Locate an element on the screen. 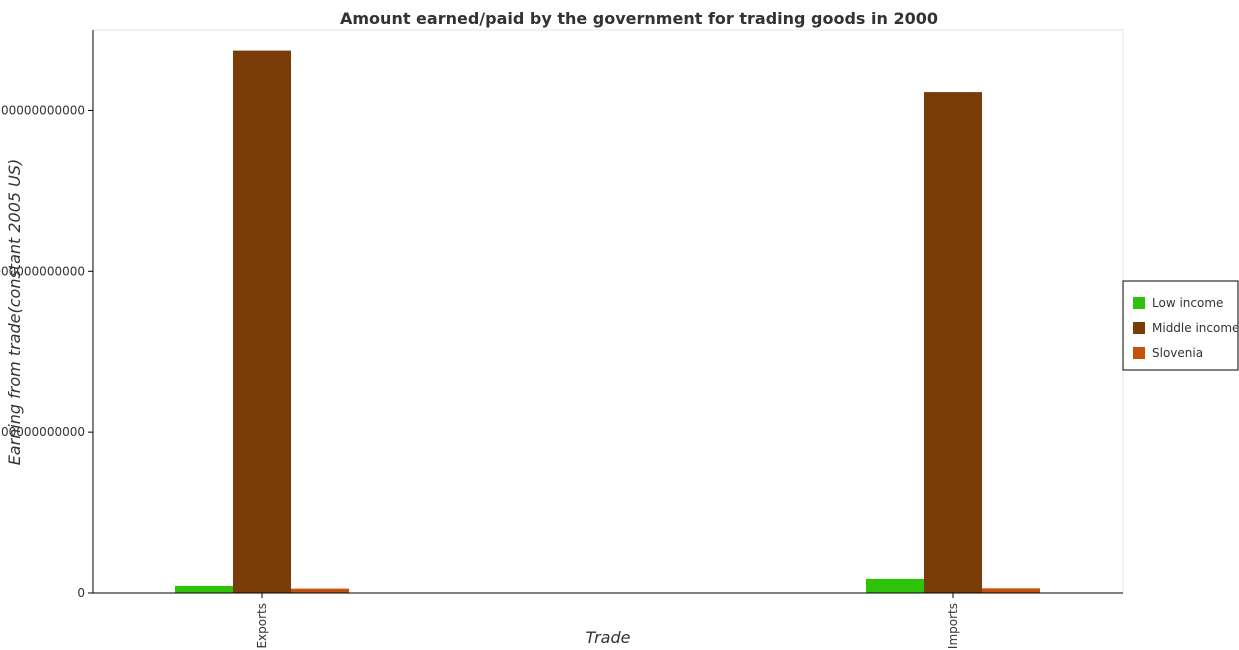  legend-label-middle-income: Middle income is located at coordinates (1195, 328).